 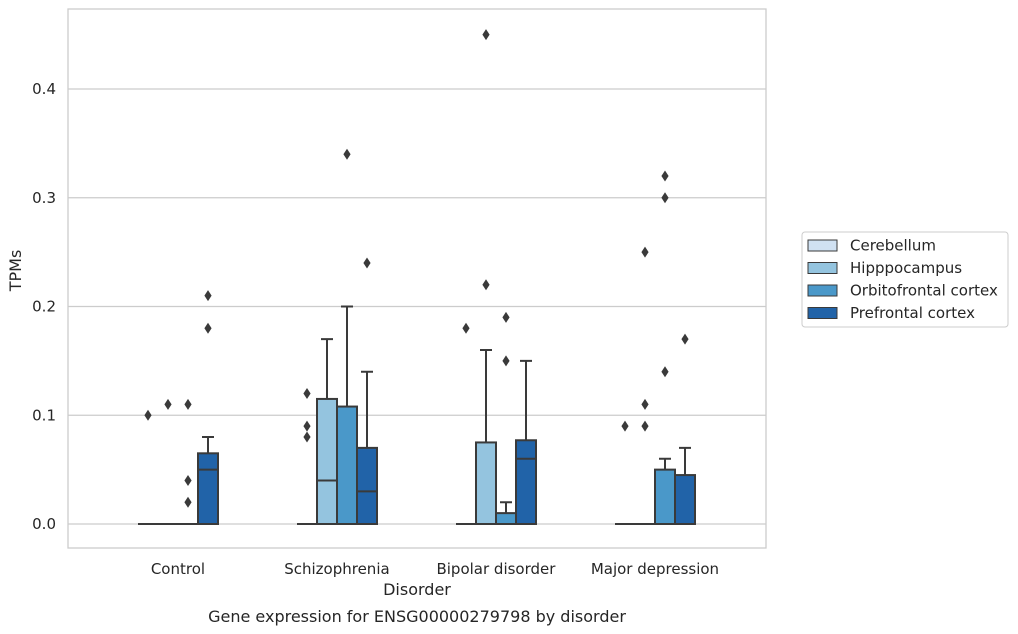 I want to click on legend-item: Hipppocampus, so click(x=884, y=268).